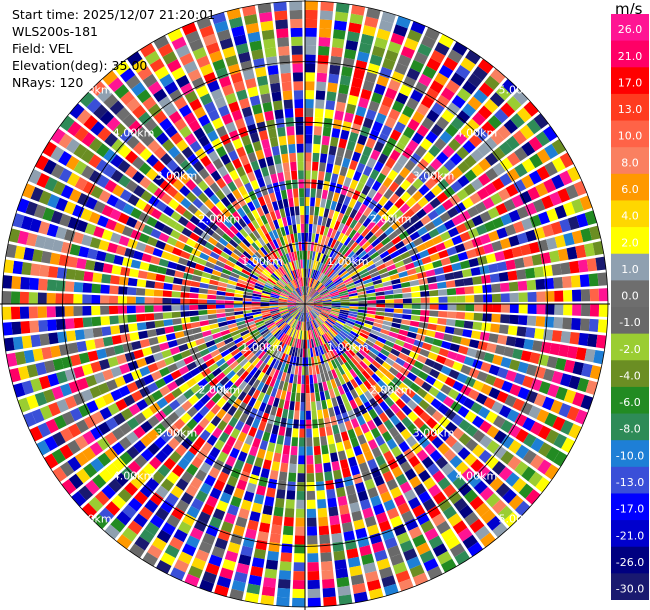 This screenshot has width=650, height=610. What do you see at coordinates (220, 218) in the screenshot?
I see `range-ring-label: 2.00km` at bounding box center [220, 218].